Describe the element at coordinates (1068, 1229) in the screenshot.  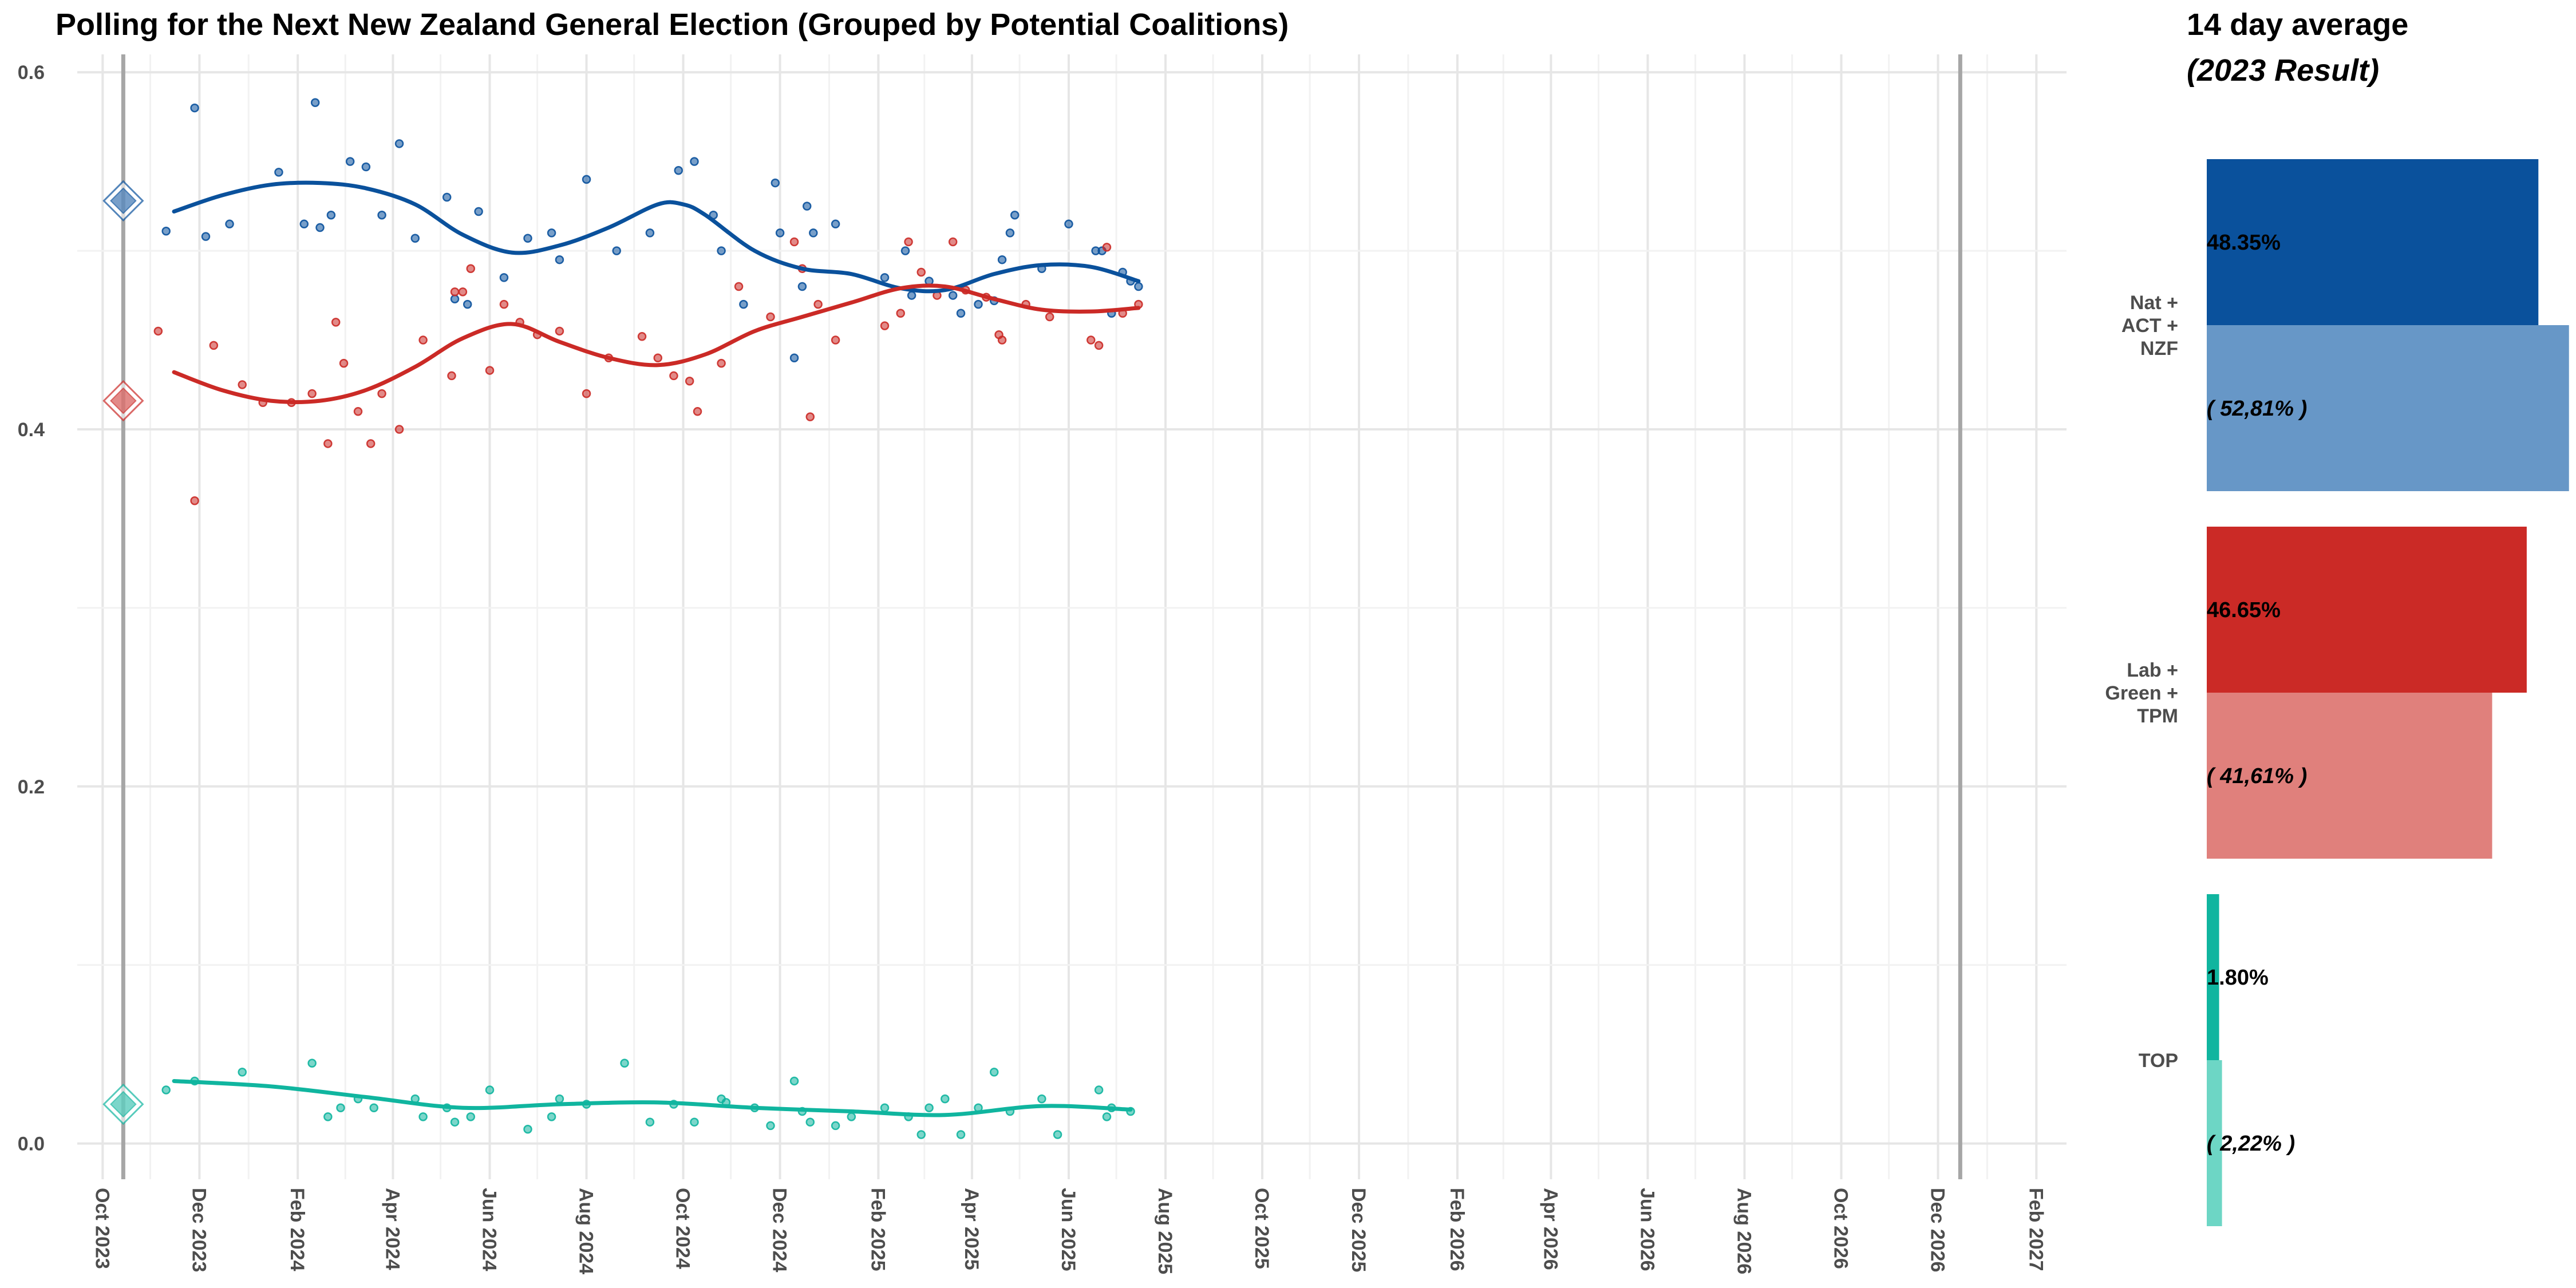
I see `x-tick-label: Jun 2025` at that location.